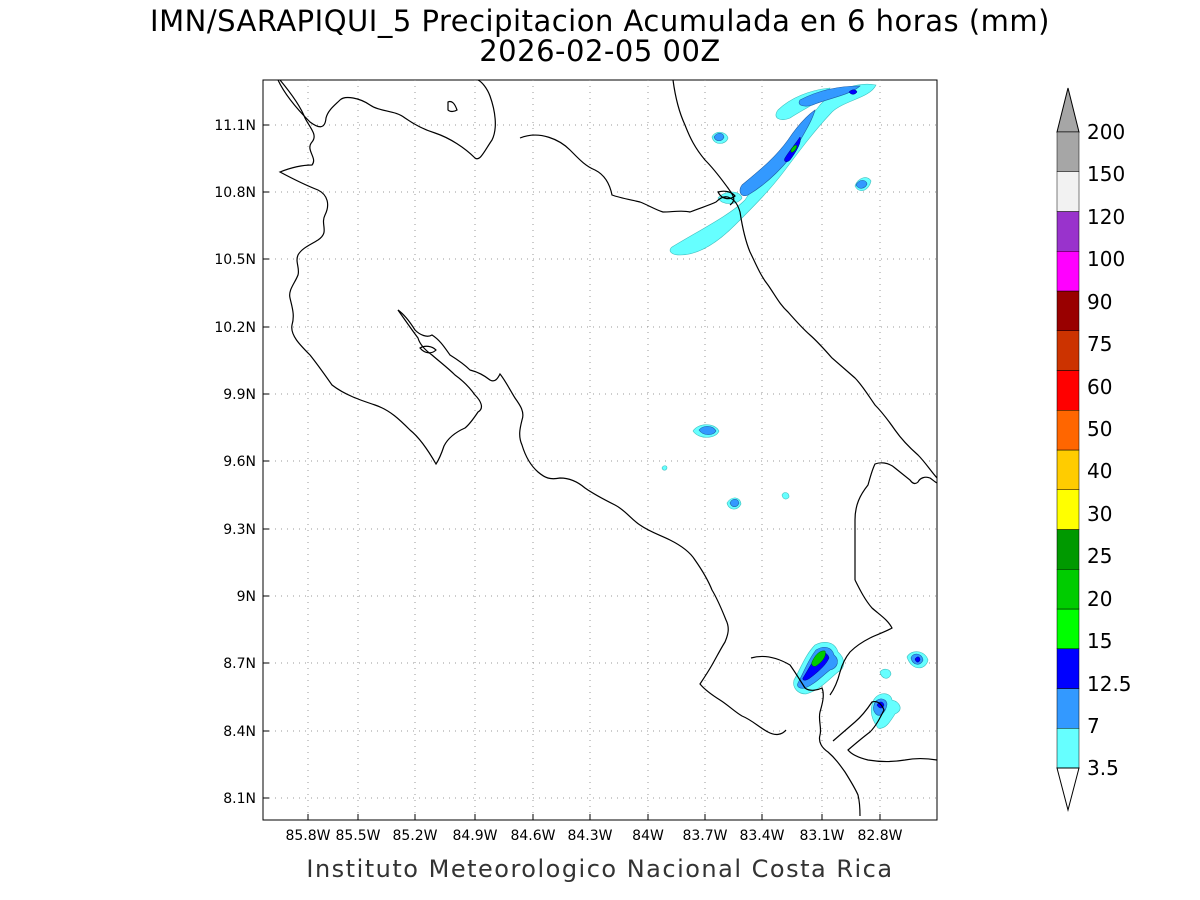  I want to click on y-tick-label: 9N, so click(246, 597).